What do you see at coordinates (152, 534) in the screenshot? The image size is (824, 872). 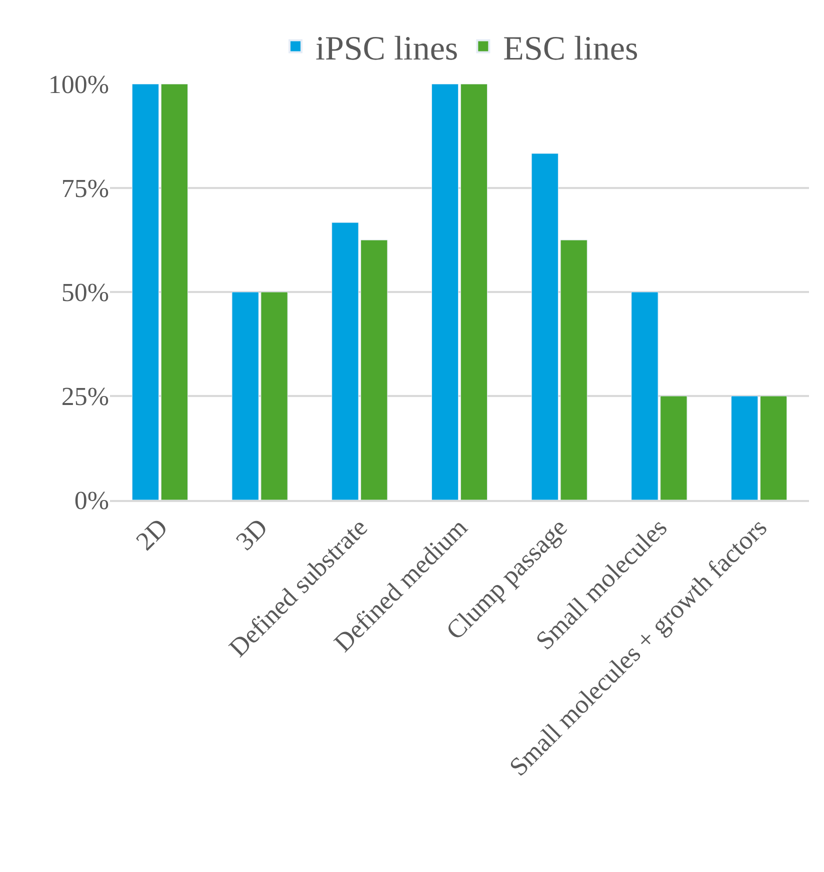 I see `x-tick-label: 2D` at bounding box center [152, 534].